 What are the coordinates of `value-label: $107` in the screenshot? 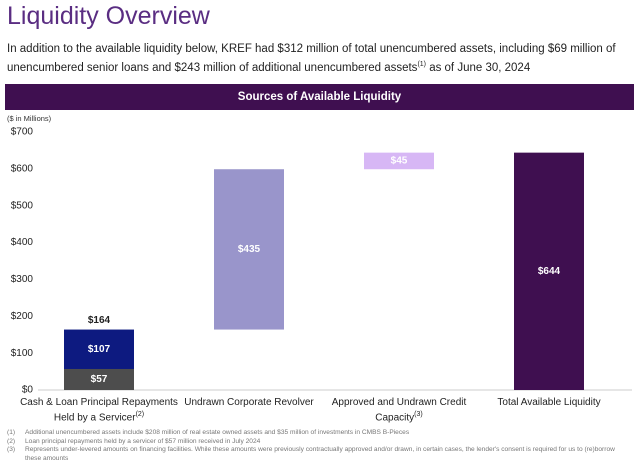 It's located at (99, 349).